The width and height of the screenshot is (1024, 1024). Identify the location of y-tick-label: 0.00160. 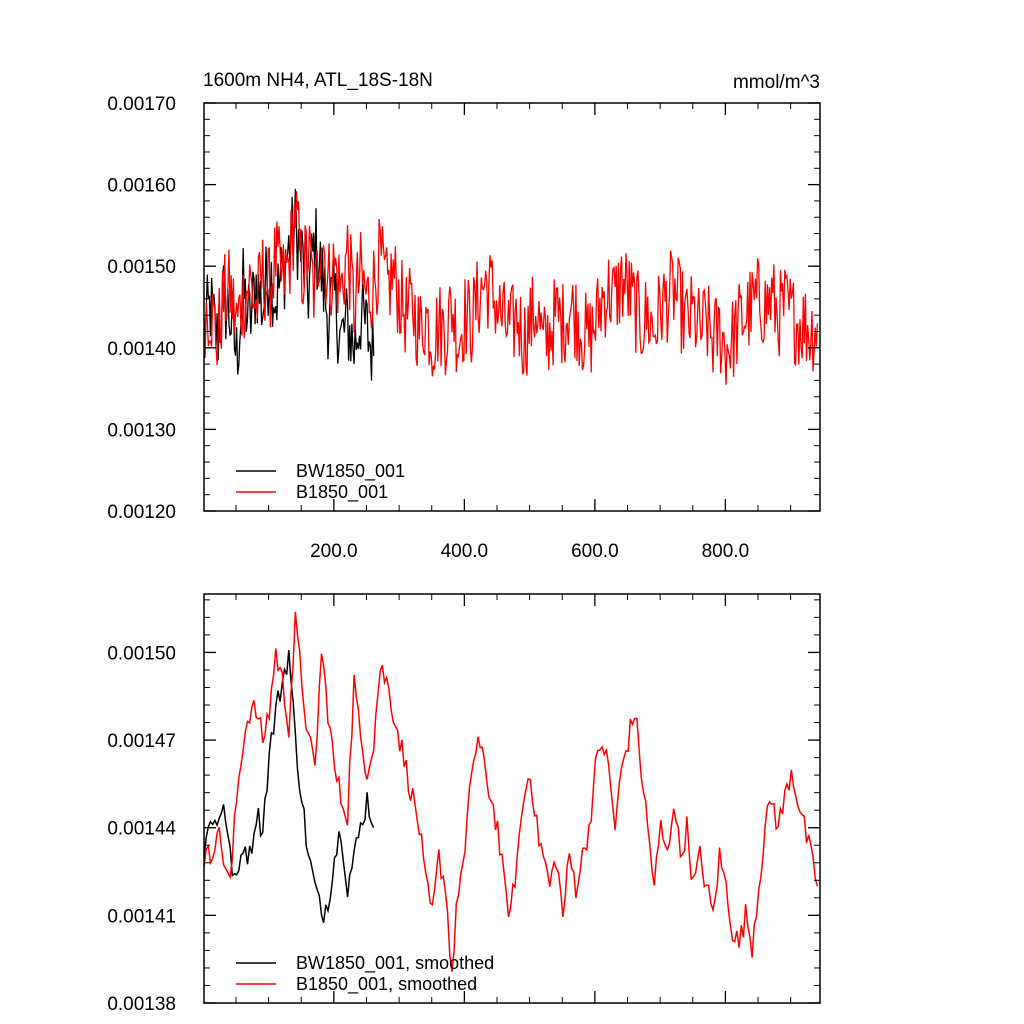
(141, 186).